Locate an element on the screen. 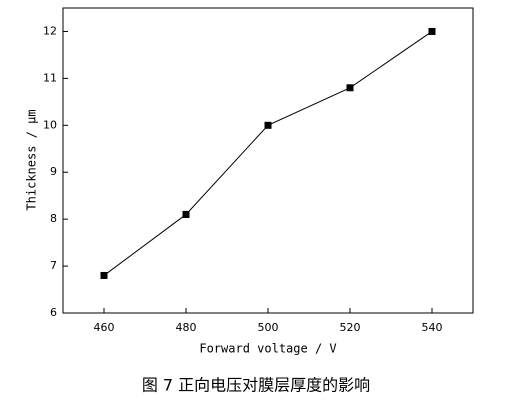 The image size is (511, 410). y-tick-label: 12 is located at coordinates (50, 30).